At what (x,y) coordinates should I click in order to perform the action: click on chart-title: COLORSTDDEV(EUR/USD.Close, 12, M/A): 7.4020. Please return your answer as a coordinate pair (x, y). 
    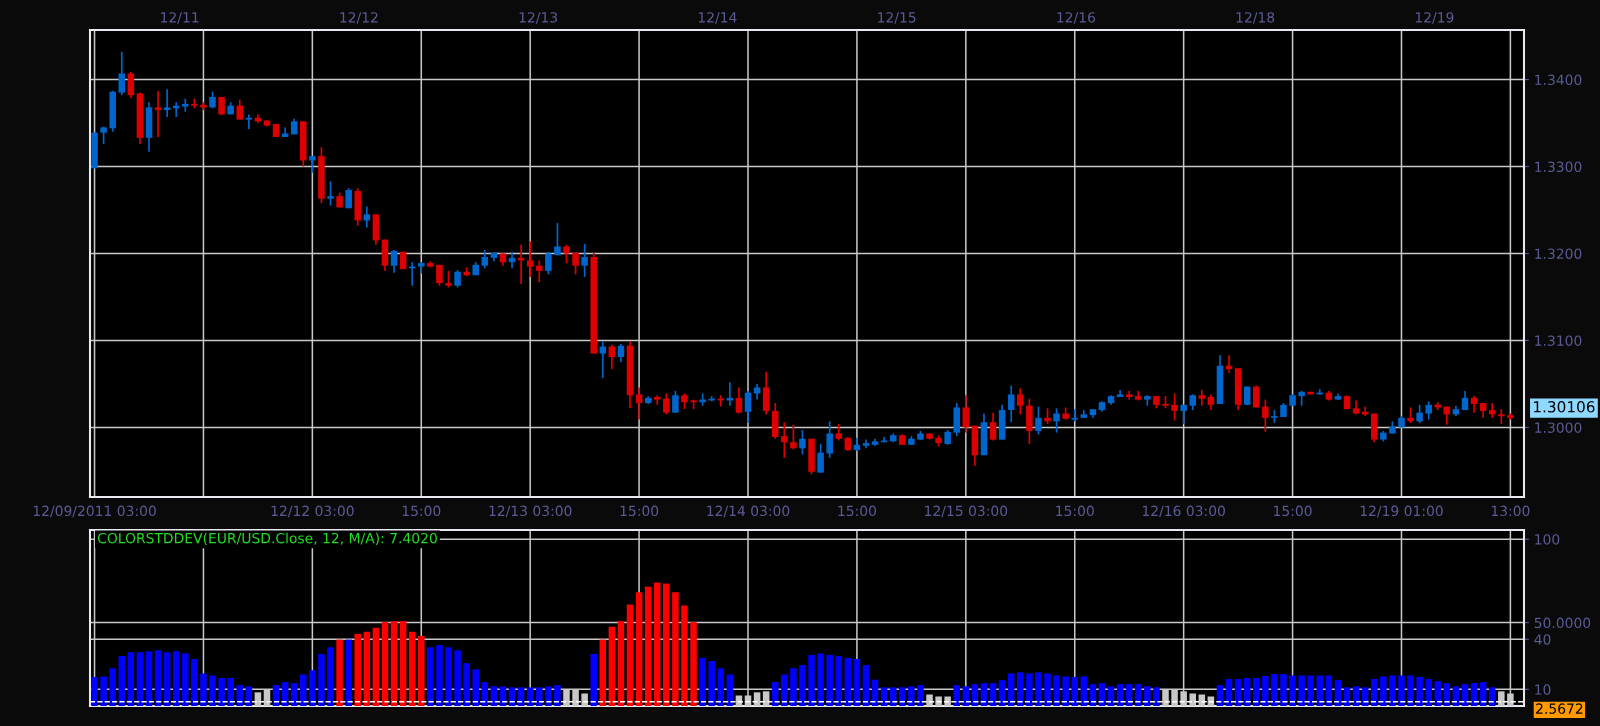
    Looking at the image, I should click on (267, 539).